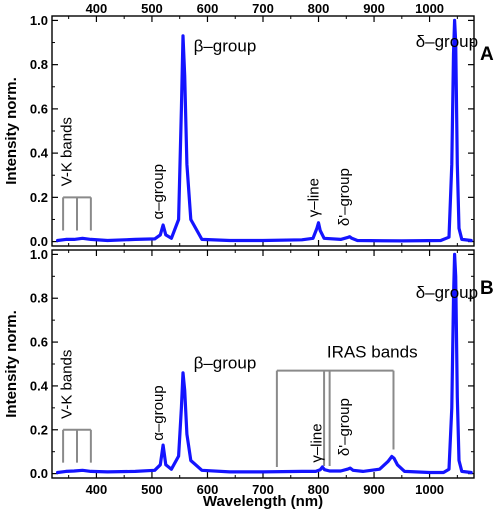 The image size is (498, 517). I want to click on panel-label: A, so click(487, 54).